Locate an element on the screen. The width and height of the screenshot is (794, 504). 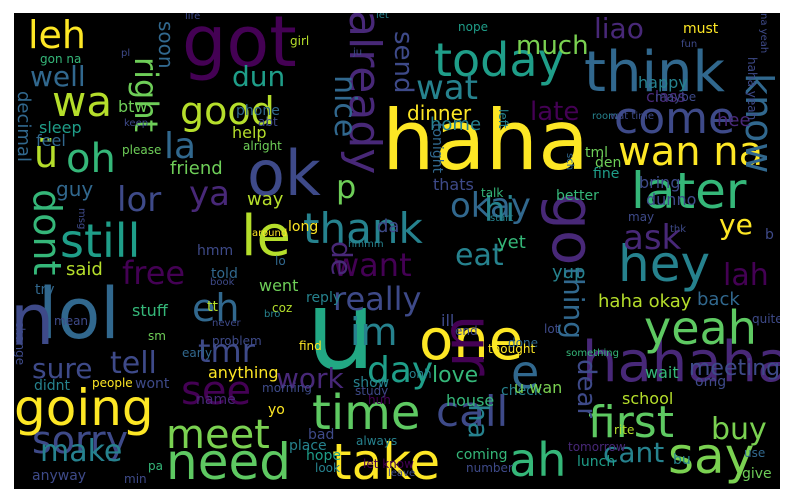
word: much is located at coordinates (552, 46).